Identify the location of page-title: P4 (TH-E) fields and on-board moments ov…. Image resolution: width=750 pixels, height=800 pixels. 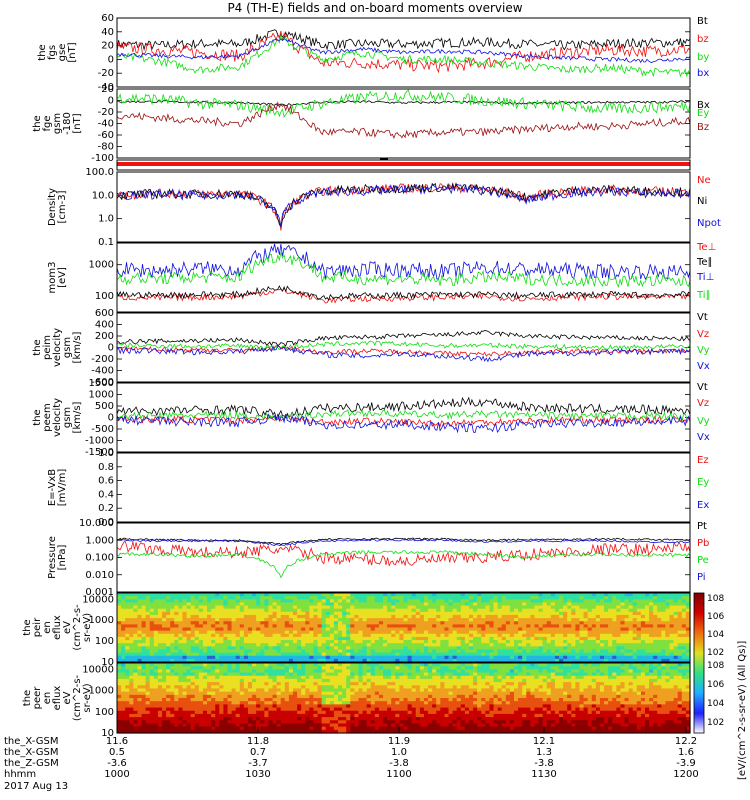
(375, 8).